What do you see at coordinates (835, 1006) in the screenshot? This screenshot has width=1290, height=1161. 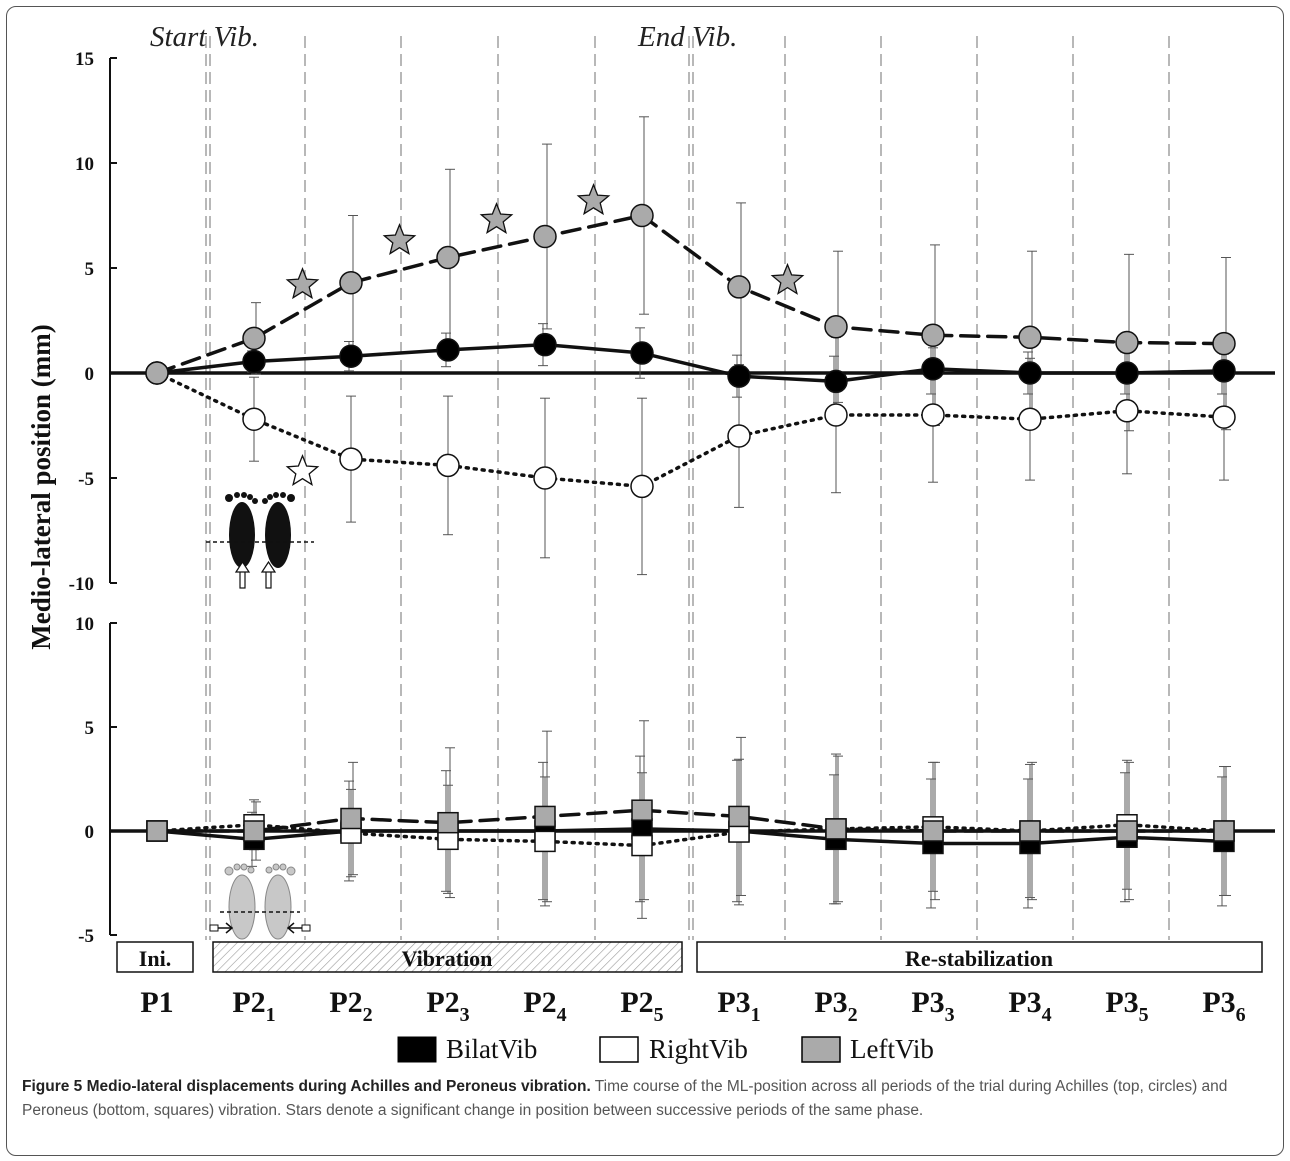 I see `x-tick-label: P32` at bounding box center [835, 1006].